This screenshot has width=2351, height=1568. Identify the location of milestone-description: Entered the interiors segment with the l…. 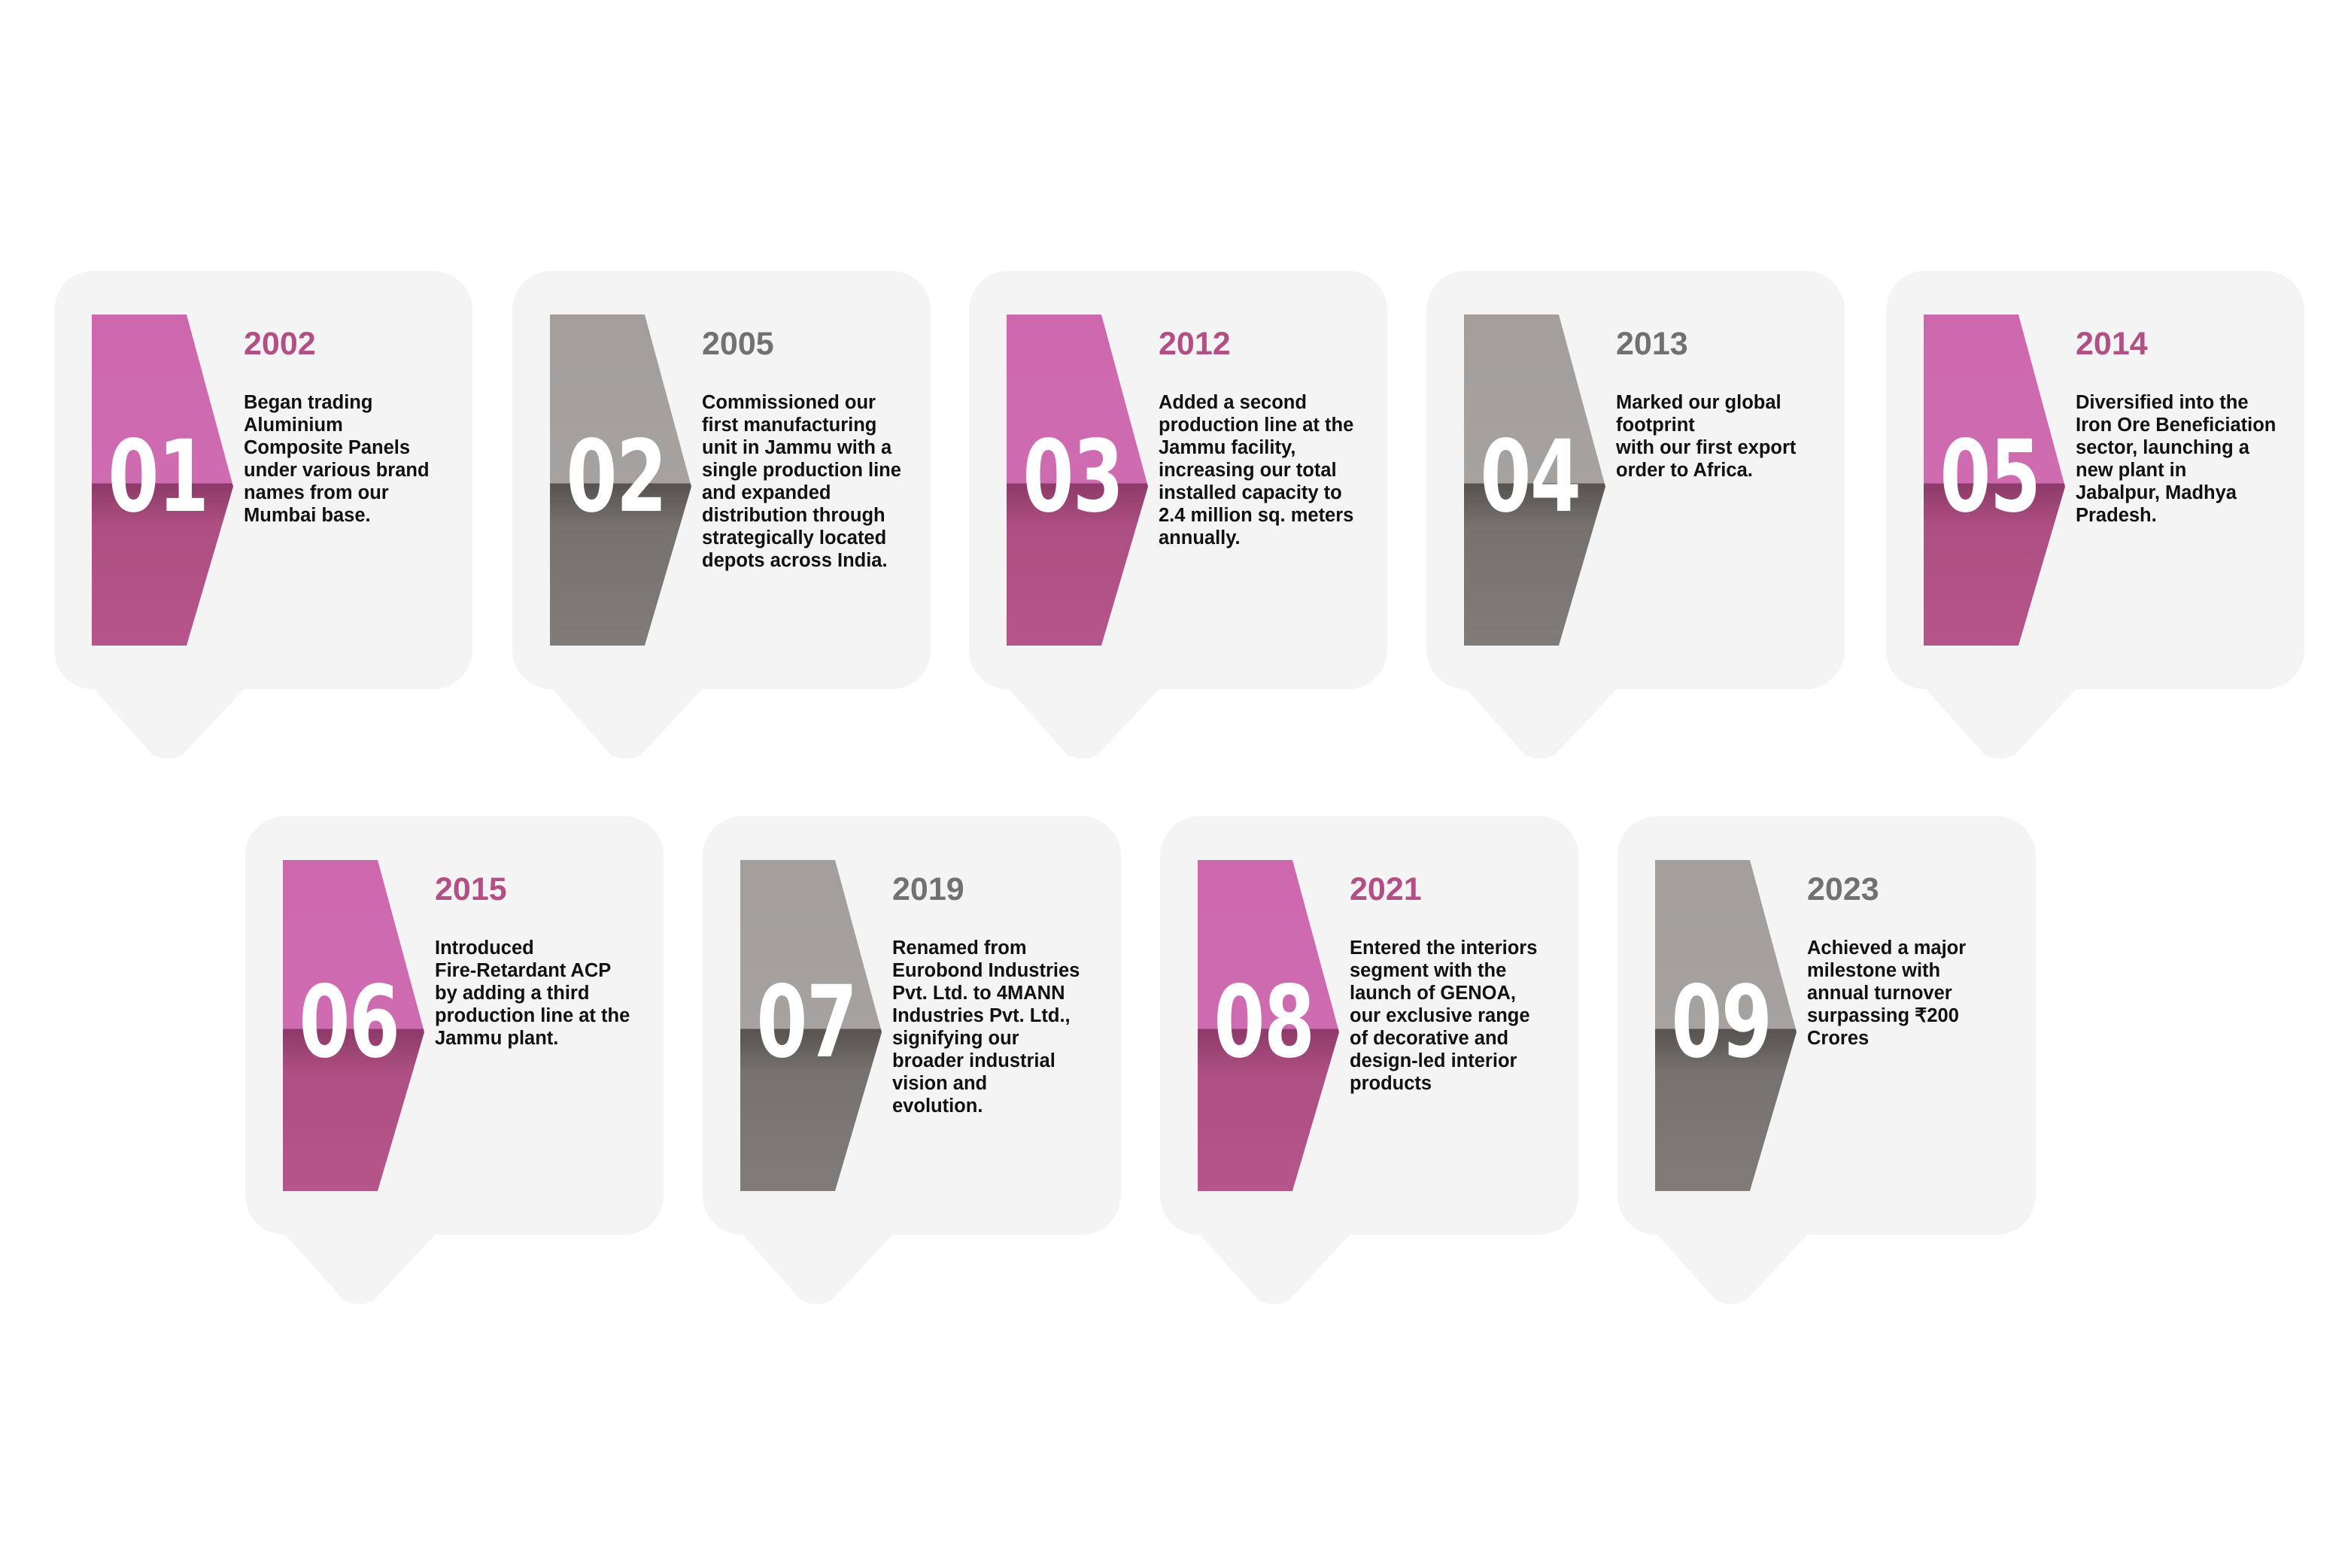
(1444, 1015).